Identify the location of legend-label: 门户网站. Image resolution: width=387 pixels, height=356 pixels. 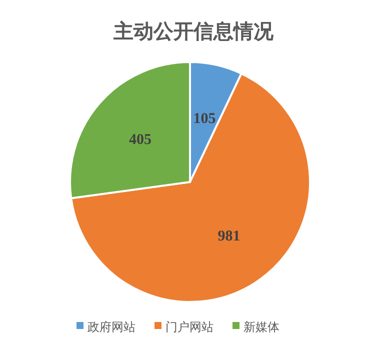
(190, 327).